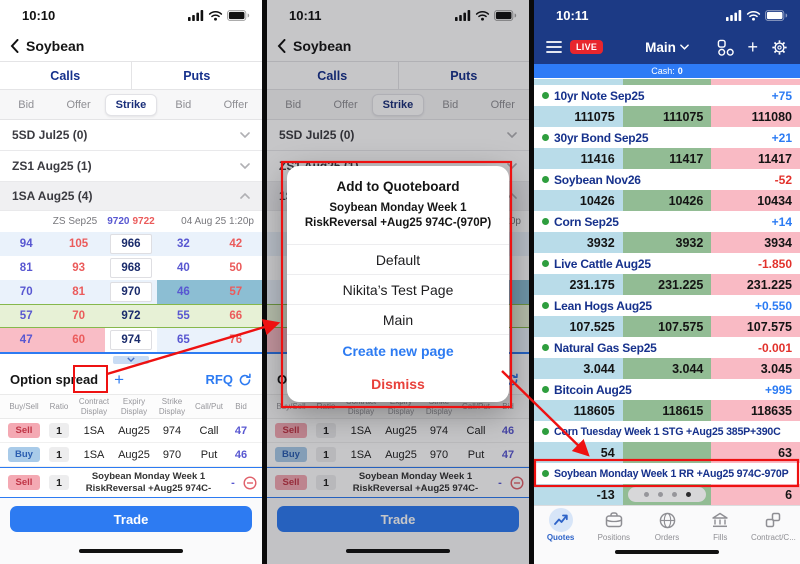 The image size is (800, 564). I want to click on offer-cell: 3934, so click(755, 242).